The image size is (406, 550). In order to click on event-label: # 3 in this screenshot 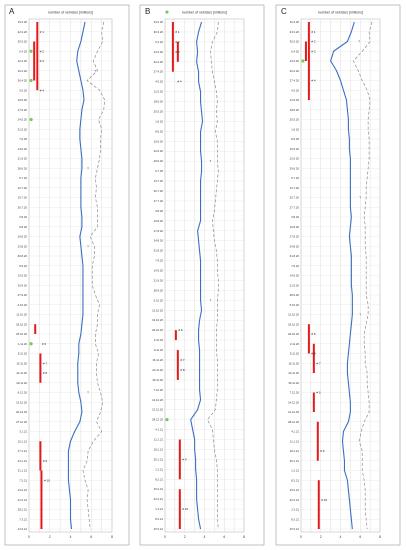, I will do `click(177, 52)`.